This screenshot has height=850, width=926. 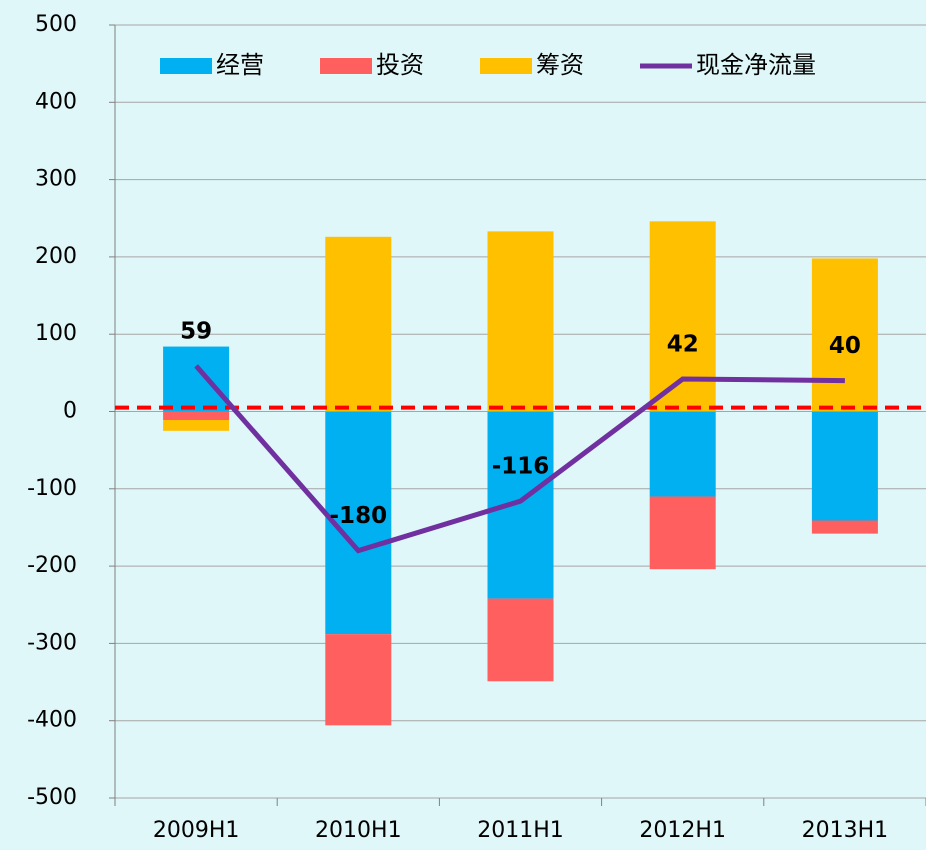 I want to click on data-label: 59, so click(x=196, y=331).